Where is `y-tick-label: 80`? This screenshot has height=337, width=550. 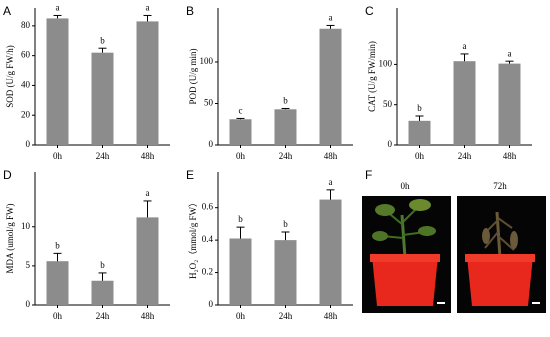 y-tick-label: 80 is located at coordinates (26, 25).